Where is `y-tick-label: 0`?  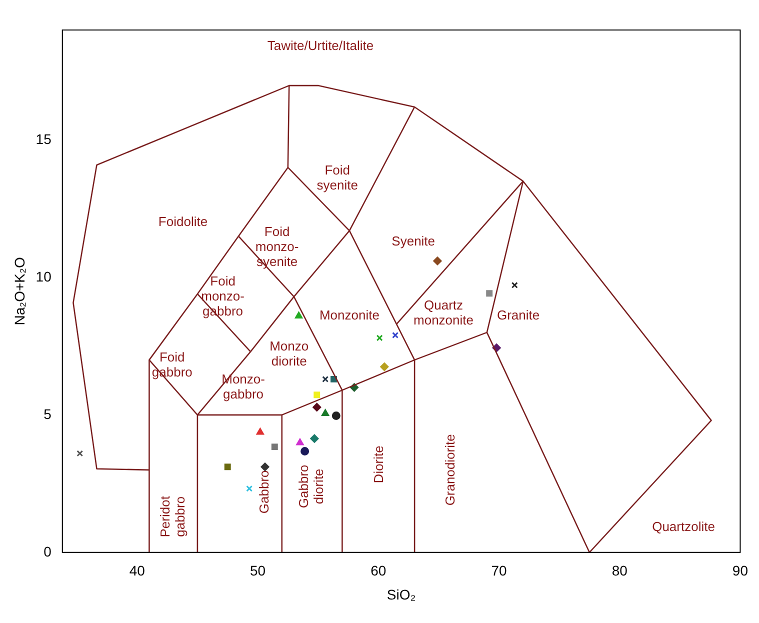 y-tick-label: 0 is located at coordinates (48, 551).